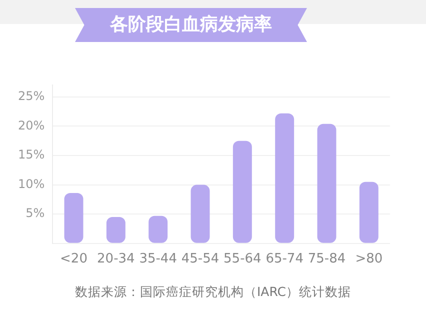  I want to click on y-tick-label: 25%, so click(31, 96).